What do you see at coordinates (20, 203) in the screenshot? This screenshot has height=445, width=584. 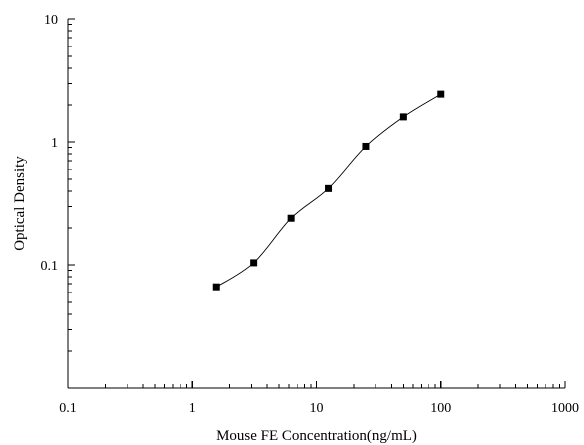 I see `y-axis-title: Optical Density` at bounding box center [20, 203].